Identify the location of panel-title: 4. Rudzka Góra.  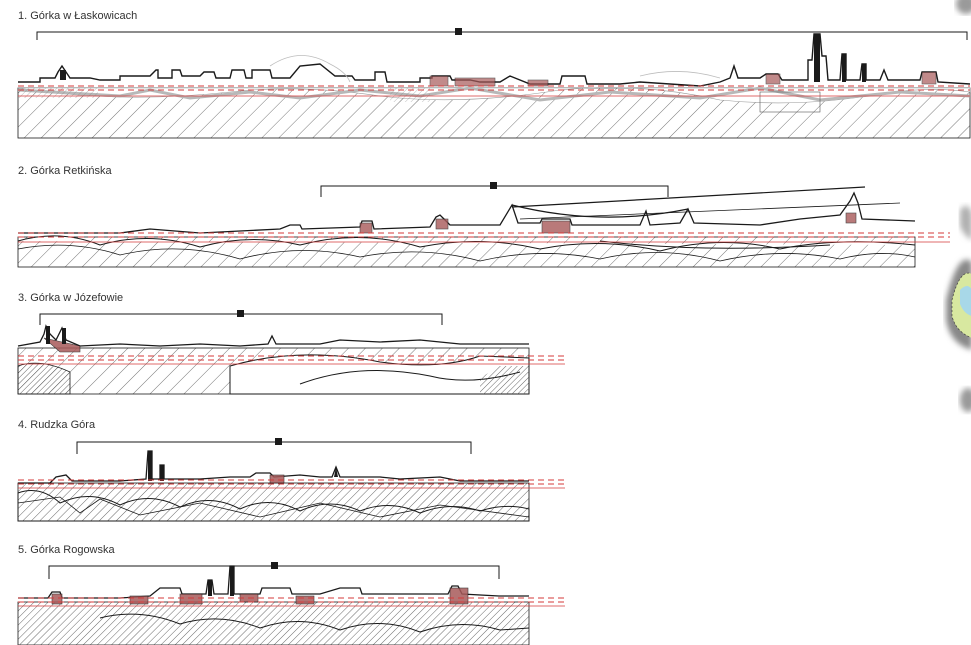
(56, 425).